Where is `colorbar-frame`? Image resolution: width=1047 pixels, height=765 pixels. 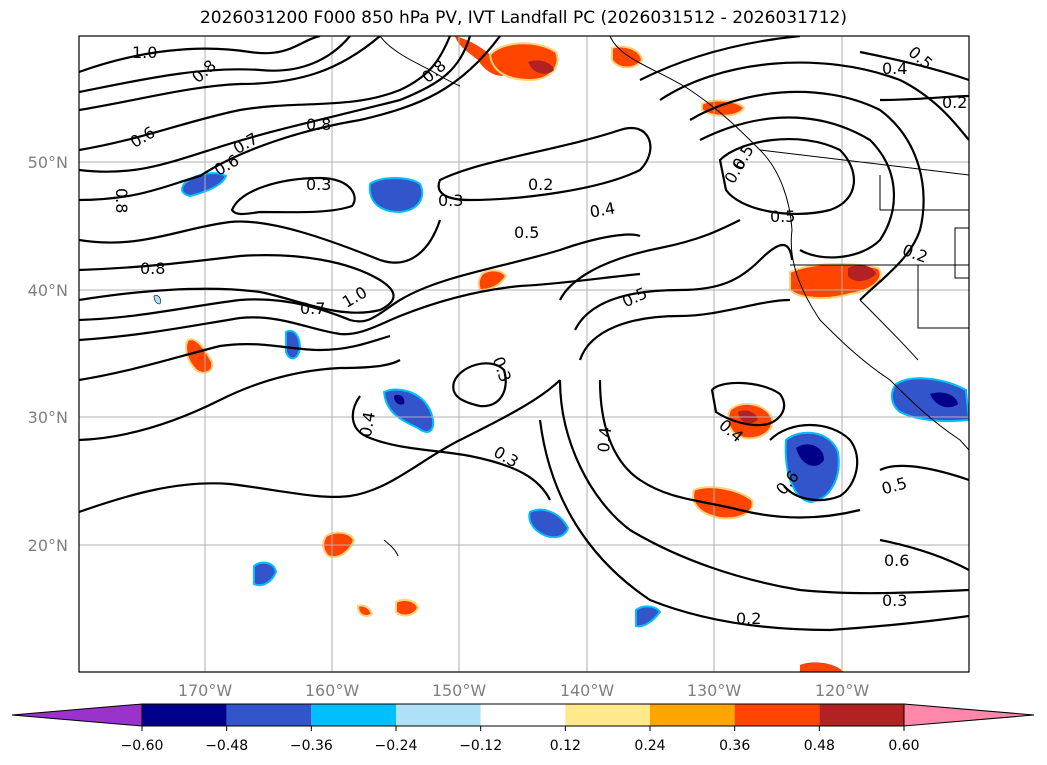
colorbar-frame is located at coordinates (523, 715).